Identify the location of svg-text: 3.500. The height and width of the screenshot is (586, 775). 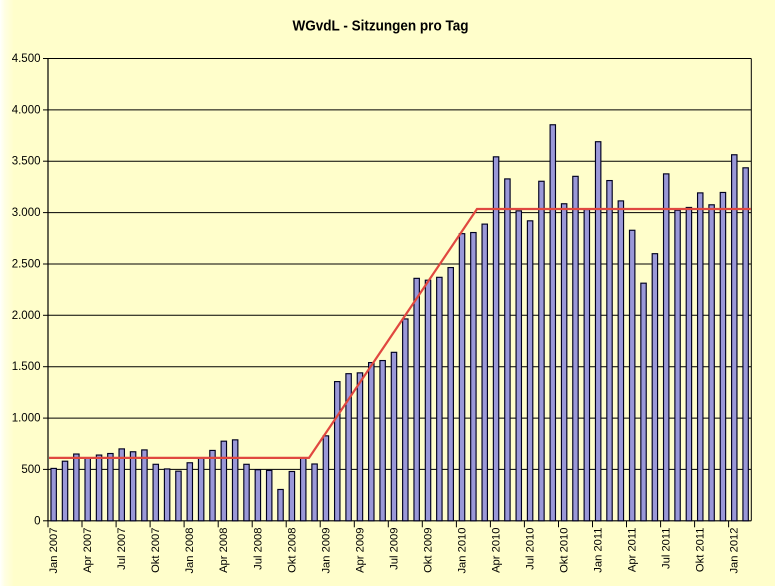
(26, 162).